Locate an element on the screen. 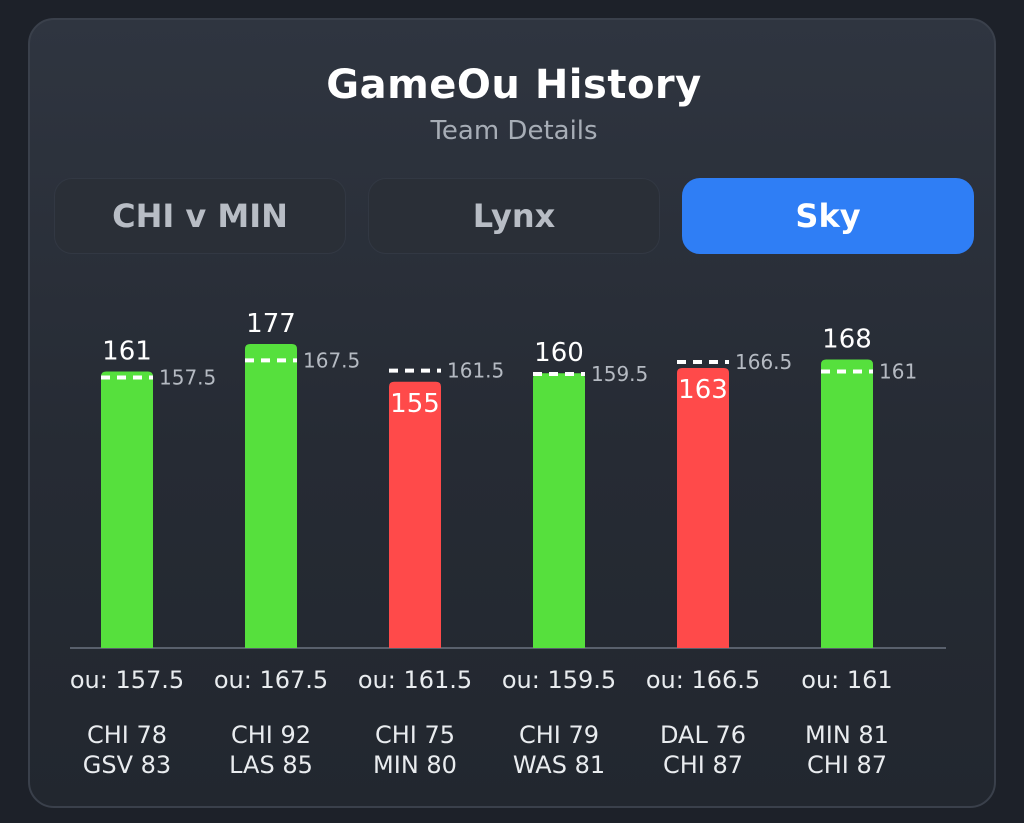  bar-value-label: 163 is located at coordinates (703, 390).